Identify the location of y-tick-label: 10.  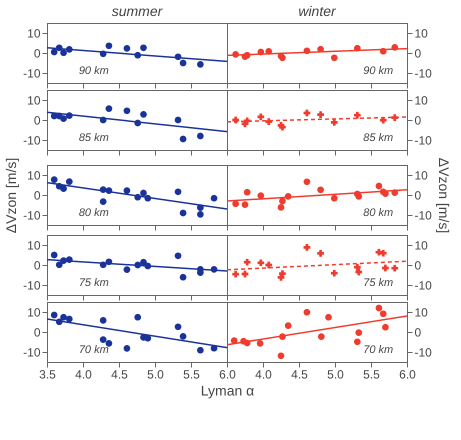
(34, 313).